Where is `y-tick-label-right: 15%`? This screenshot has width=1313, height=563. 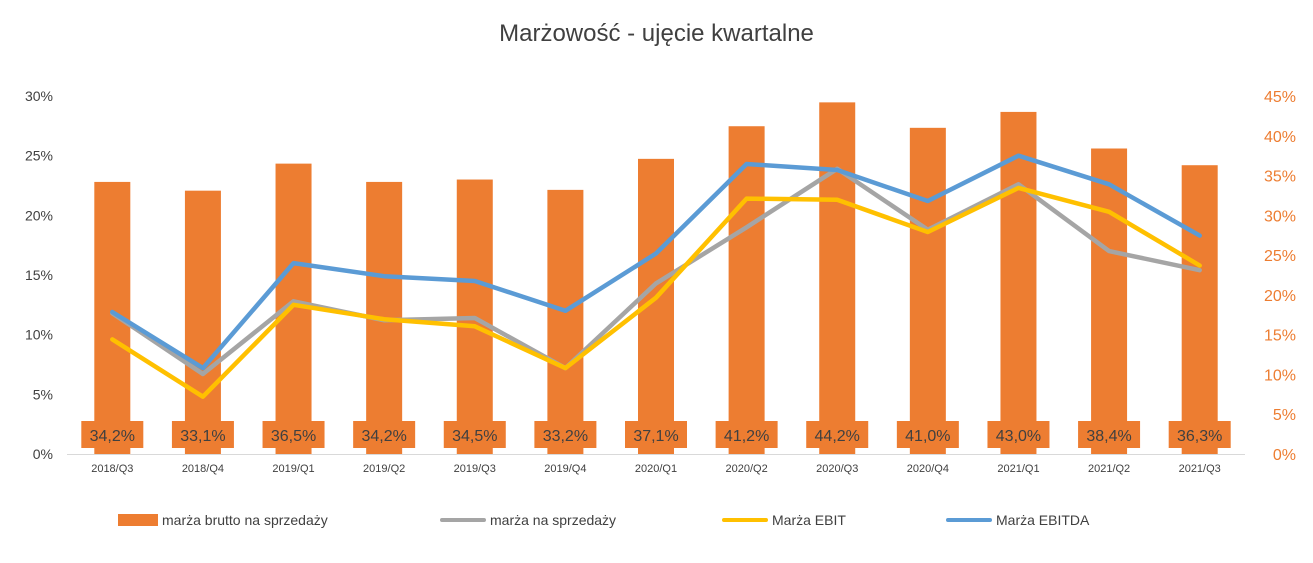 y-tick-label-right: 15% is located at coordinates (1280, 336).